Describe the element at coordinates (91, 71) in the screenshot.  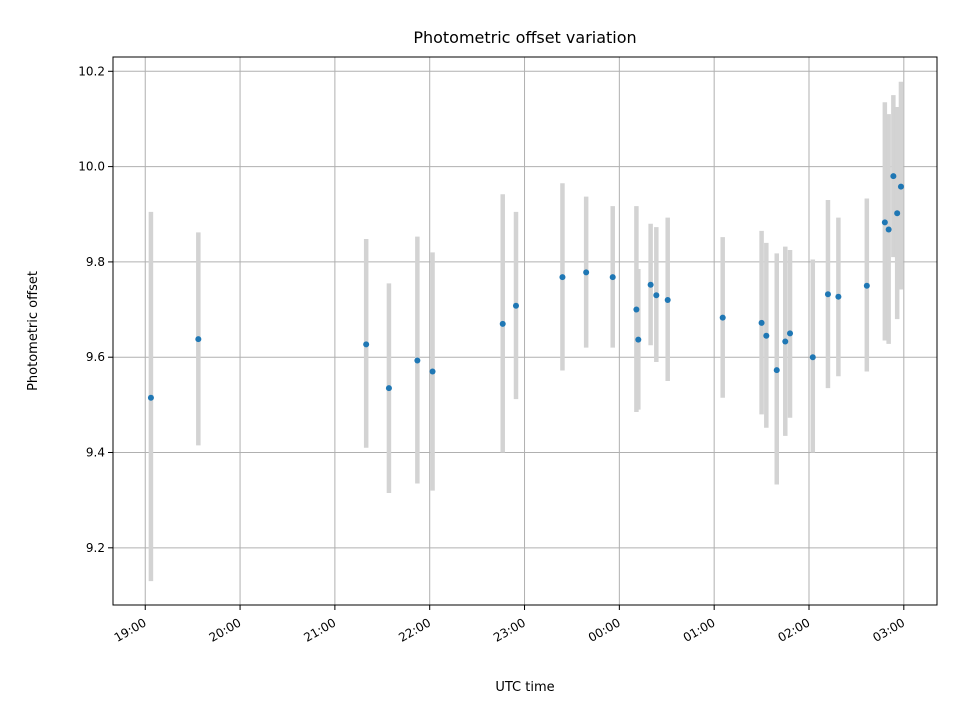
I see `y-tick-label: 10.2` at that location.